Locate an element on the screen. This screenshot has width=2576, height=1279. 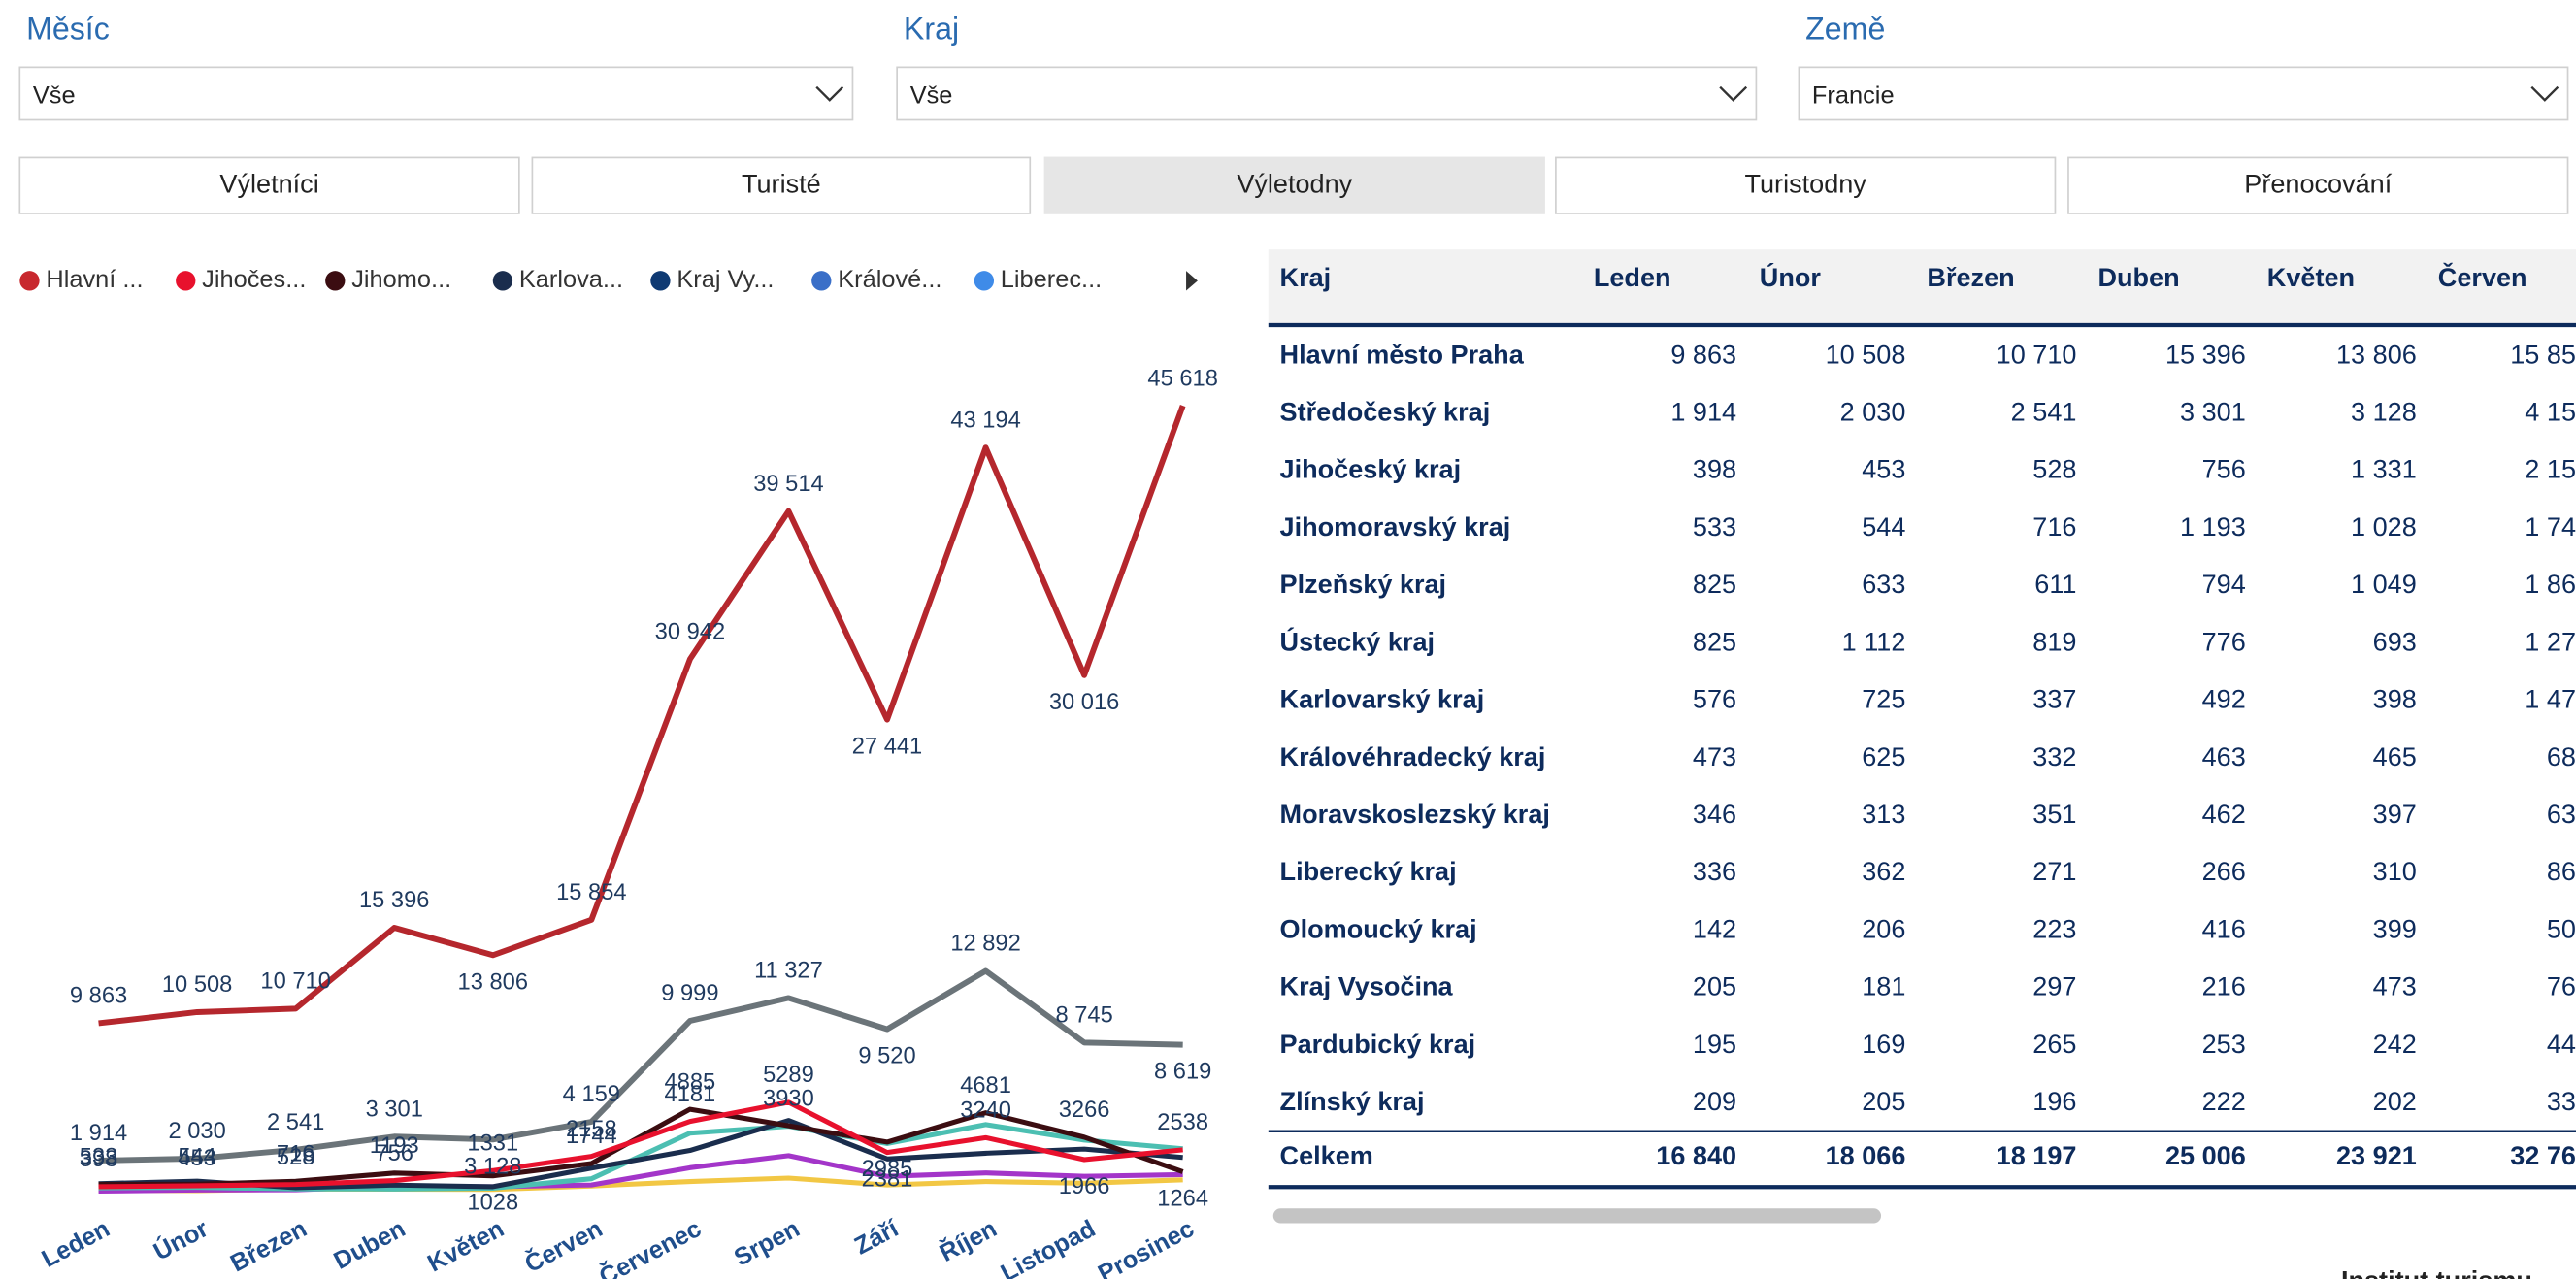
x-tick-label: Říjen is located at coordinates (968, 1240).